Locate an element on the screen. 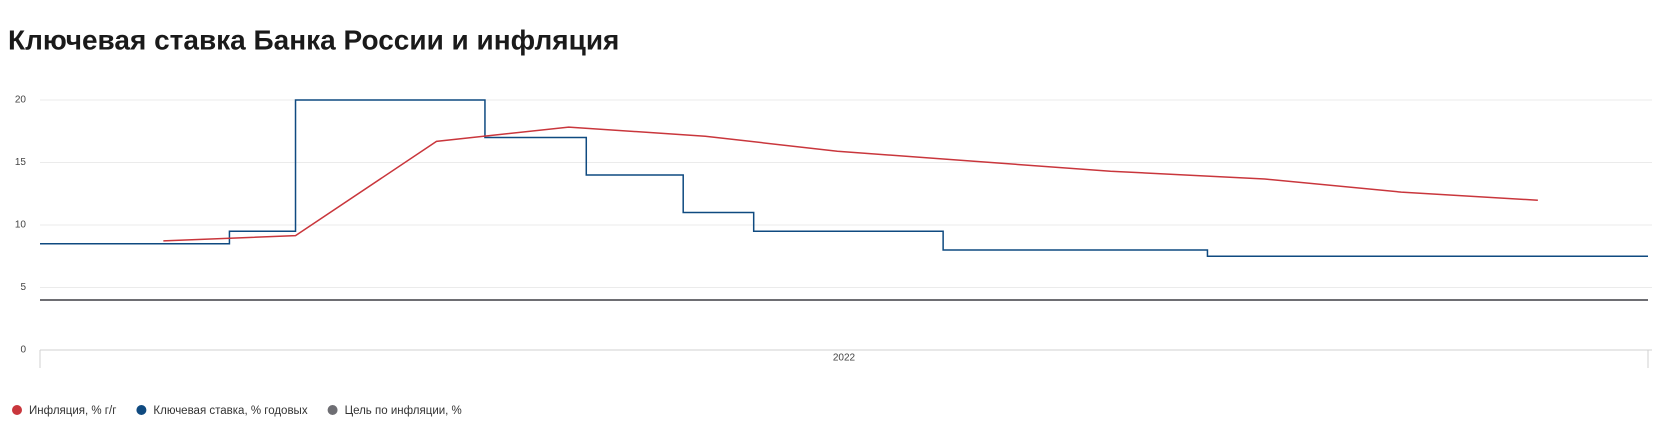 Image resolution: width=1659 pixels, height=440 pixels. legend-label: Цель по инфляции, % is located at coordinates (403, 411).